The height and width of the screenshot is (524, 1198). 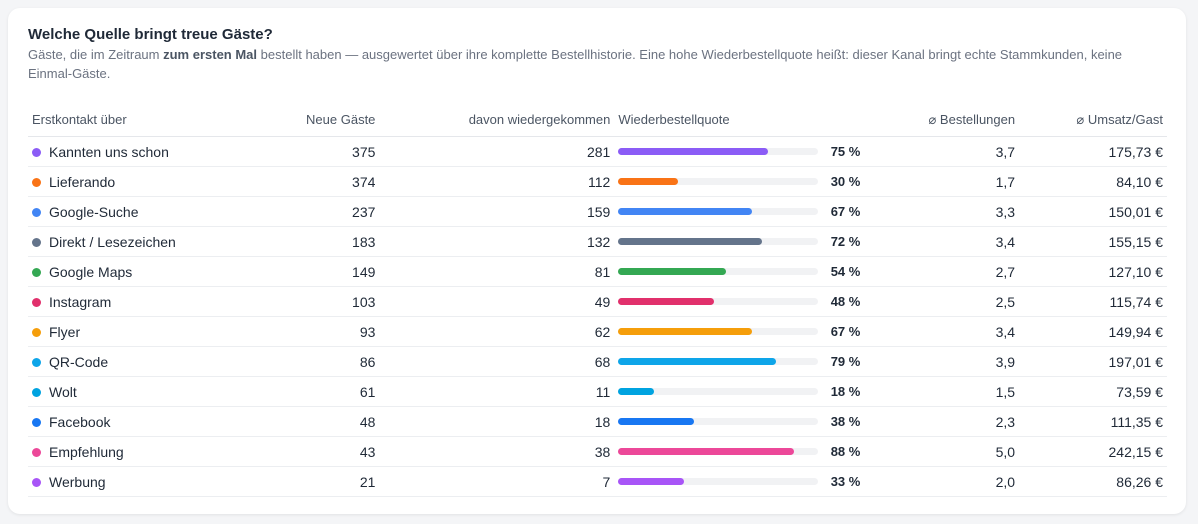 I want to click on header-quote: Wiederbestellquote, so click(x=738, y=120).